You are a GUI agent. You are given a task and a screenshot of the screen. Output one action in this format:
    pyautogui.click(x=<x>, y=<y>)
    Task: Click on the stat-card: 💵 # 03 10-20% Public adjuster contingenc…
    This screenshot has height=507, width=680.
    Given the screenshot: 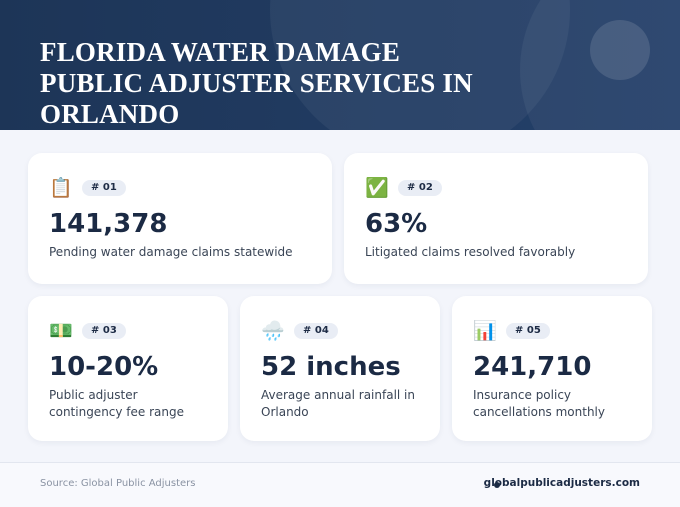 What is the action you would take?
    pyautogui.click(x=128, y=368)
    